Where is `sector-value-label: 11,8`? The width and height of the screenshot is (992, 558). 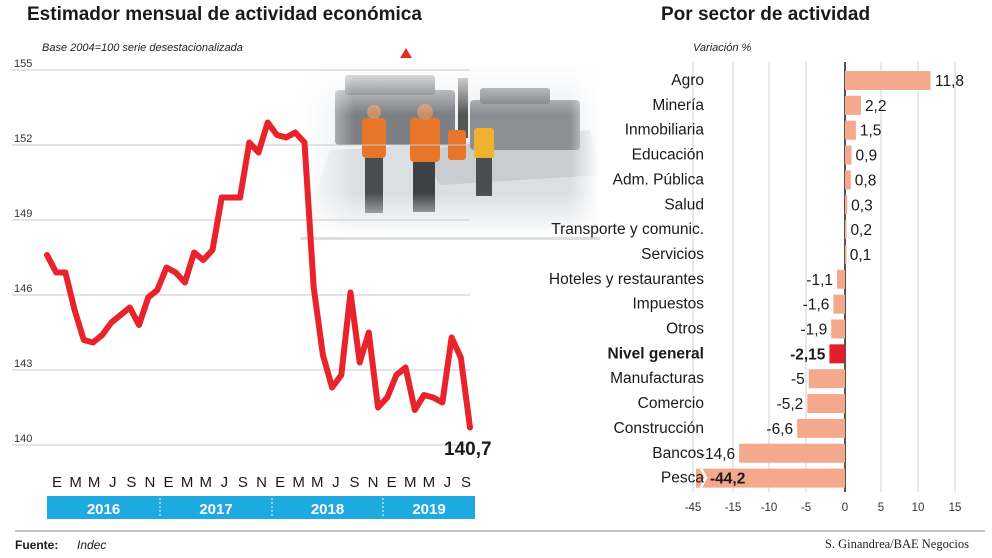
sector-value-label: 11,8 is located at coordinates (949, 81).